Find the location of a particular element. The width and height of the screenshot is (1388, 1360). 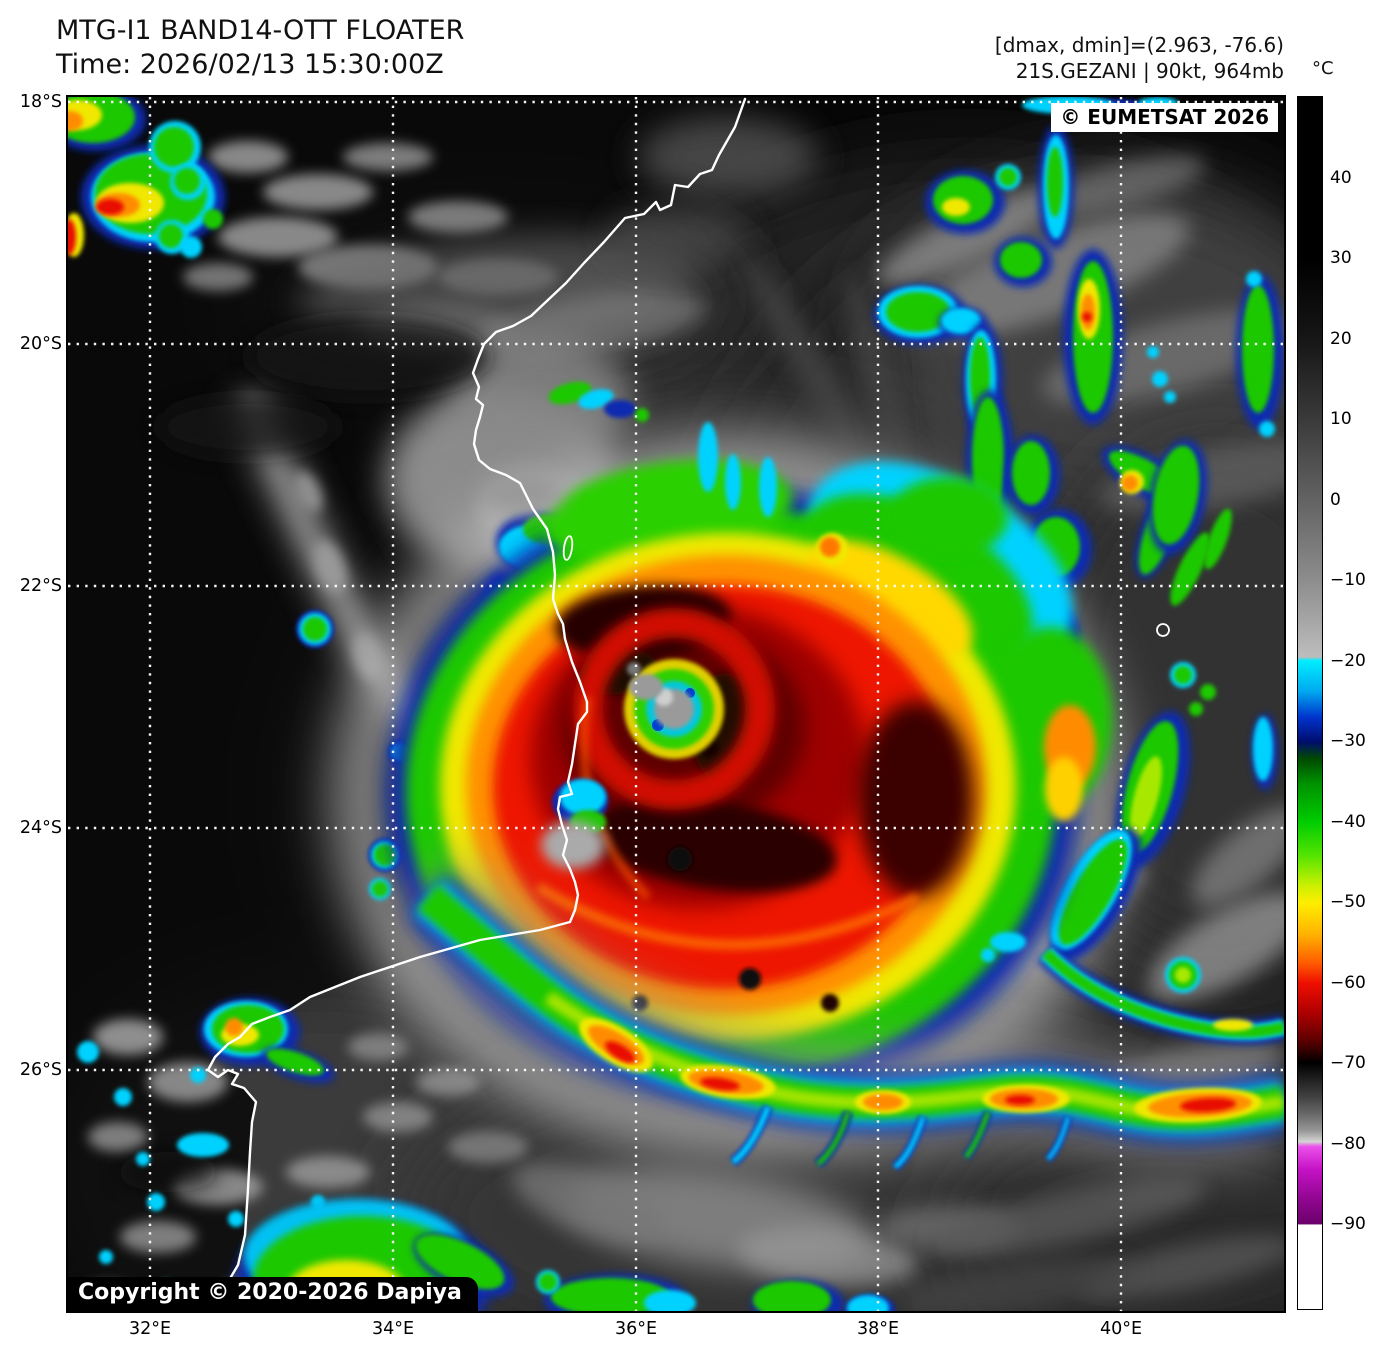

storm-readout: 21S.GEZANI | 90kt, 964mb is located at coordinates (1149, 71).